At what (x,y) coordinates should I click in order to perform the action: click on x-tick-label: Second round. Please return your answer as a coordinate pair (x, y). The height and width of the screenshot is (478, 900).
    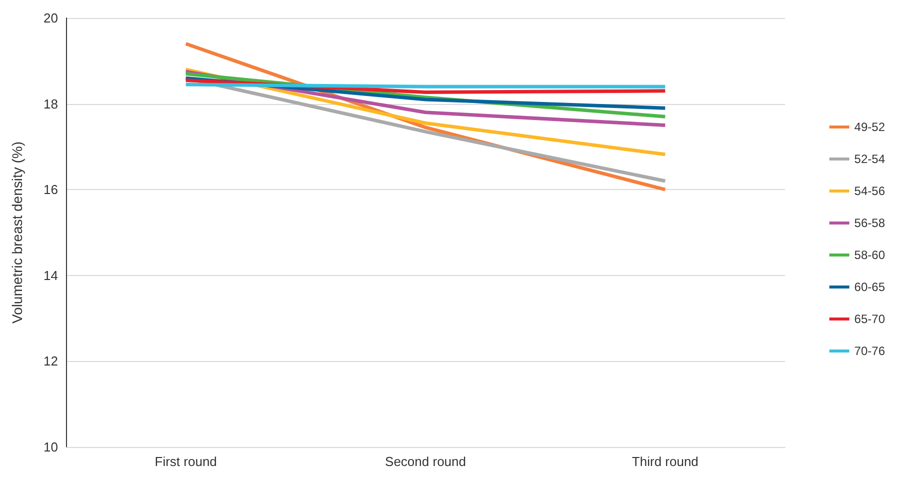
    Looking at the image, I should click on (425, 461).